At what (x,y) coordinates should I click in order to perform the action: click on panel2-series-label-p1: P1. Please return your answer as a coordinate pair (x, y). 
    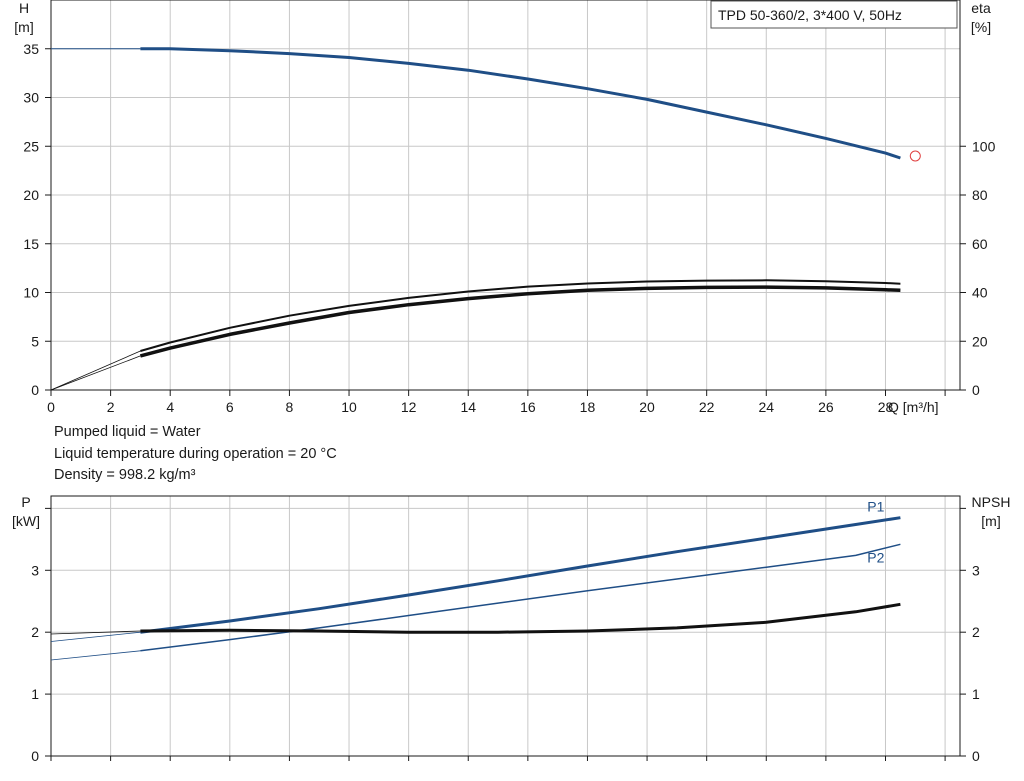
    Looking at the image, I should click on (875, 507).